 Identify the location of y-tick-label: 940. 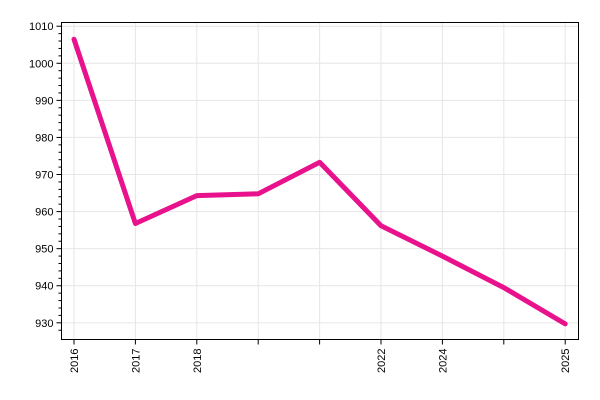
(44, 287).